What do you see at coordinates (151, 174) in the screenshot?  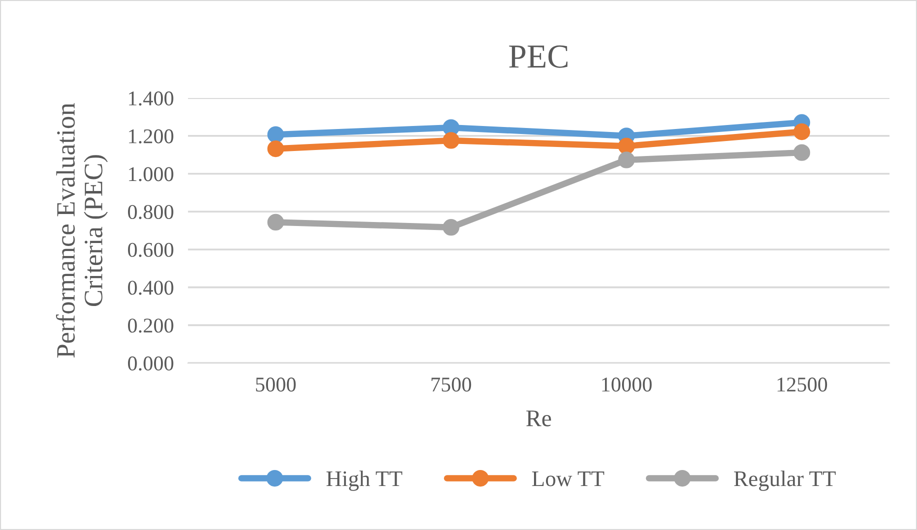 I see `y-tick-label: 1.000` at bounding box center [151, 174].